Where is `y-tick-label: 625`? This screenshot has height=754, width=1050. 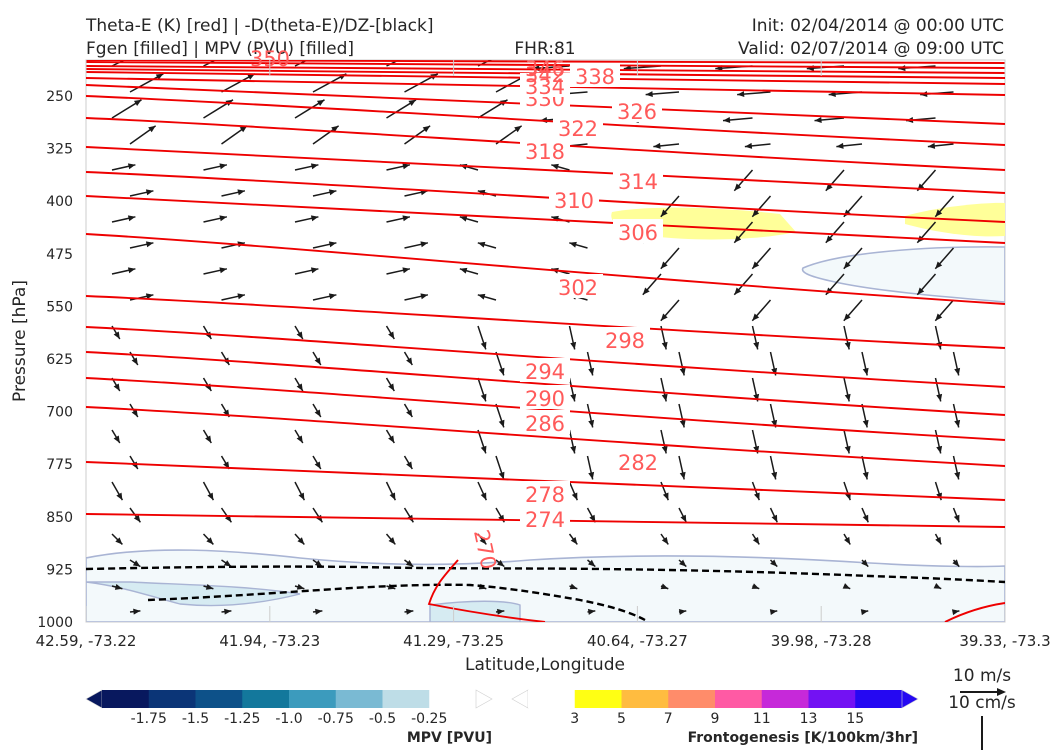
y-tick-label: 625 is located at coordinates (59, 360).